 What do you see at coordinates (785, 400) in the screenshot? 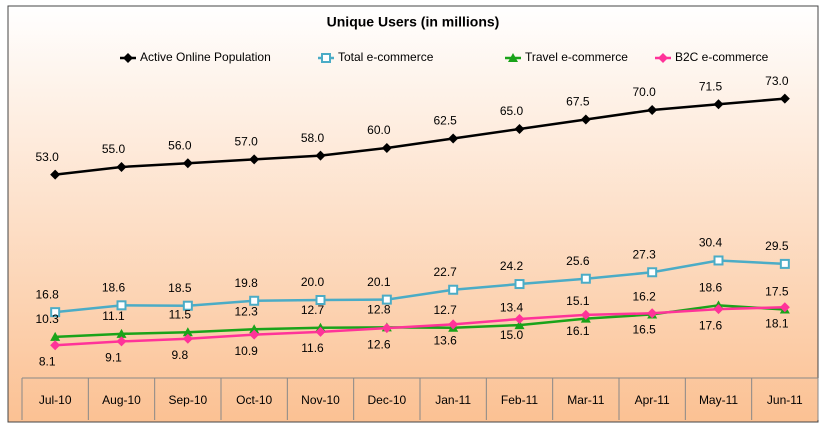
I see `x-tick-label: Jun-11` at bounding box center [785, 400].